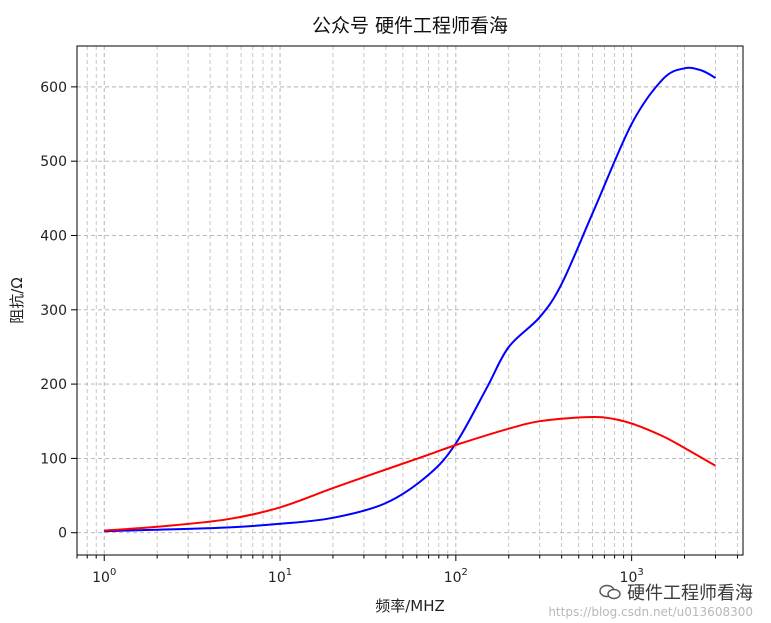 The height and width of the screenshot is (623, 771). What do you see at coordinates (104, 576) in the screenshot?
I see `x-tick-label: 10⁰` at bounding box center [104, 576].